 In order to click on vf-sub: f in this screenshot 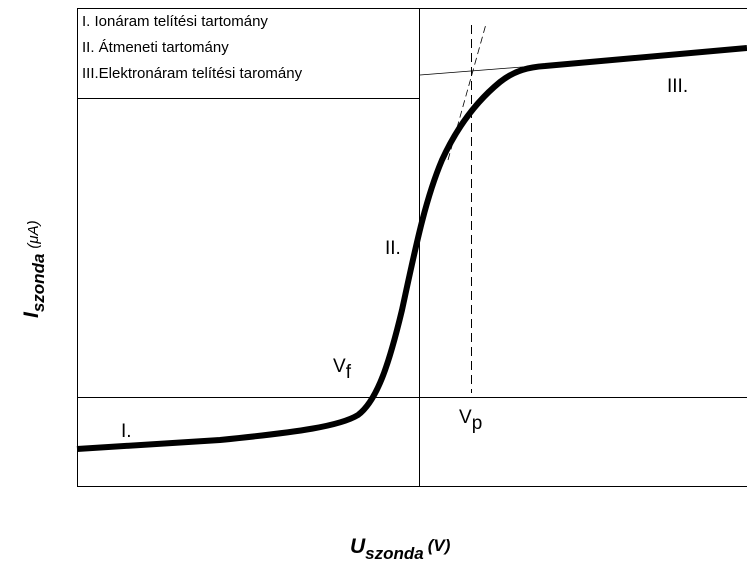, I will do `click(349, 372)`.